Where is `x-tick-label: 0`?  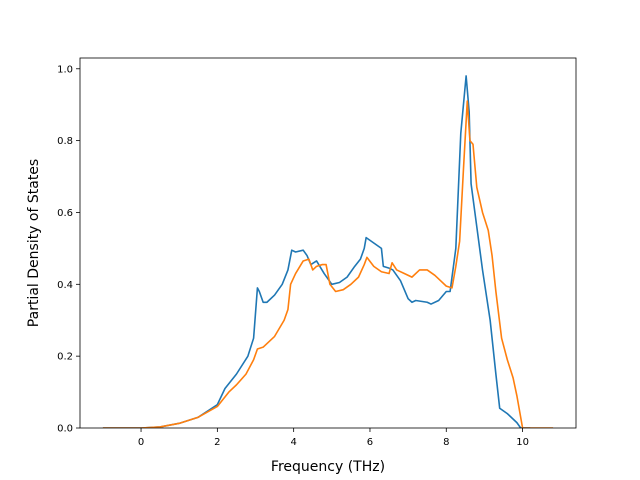
x-tick-label: 0 is located at coordinates (141, 442).